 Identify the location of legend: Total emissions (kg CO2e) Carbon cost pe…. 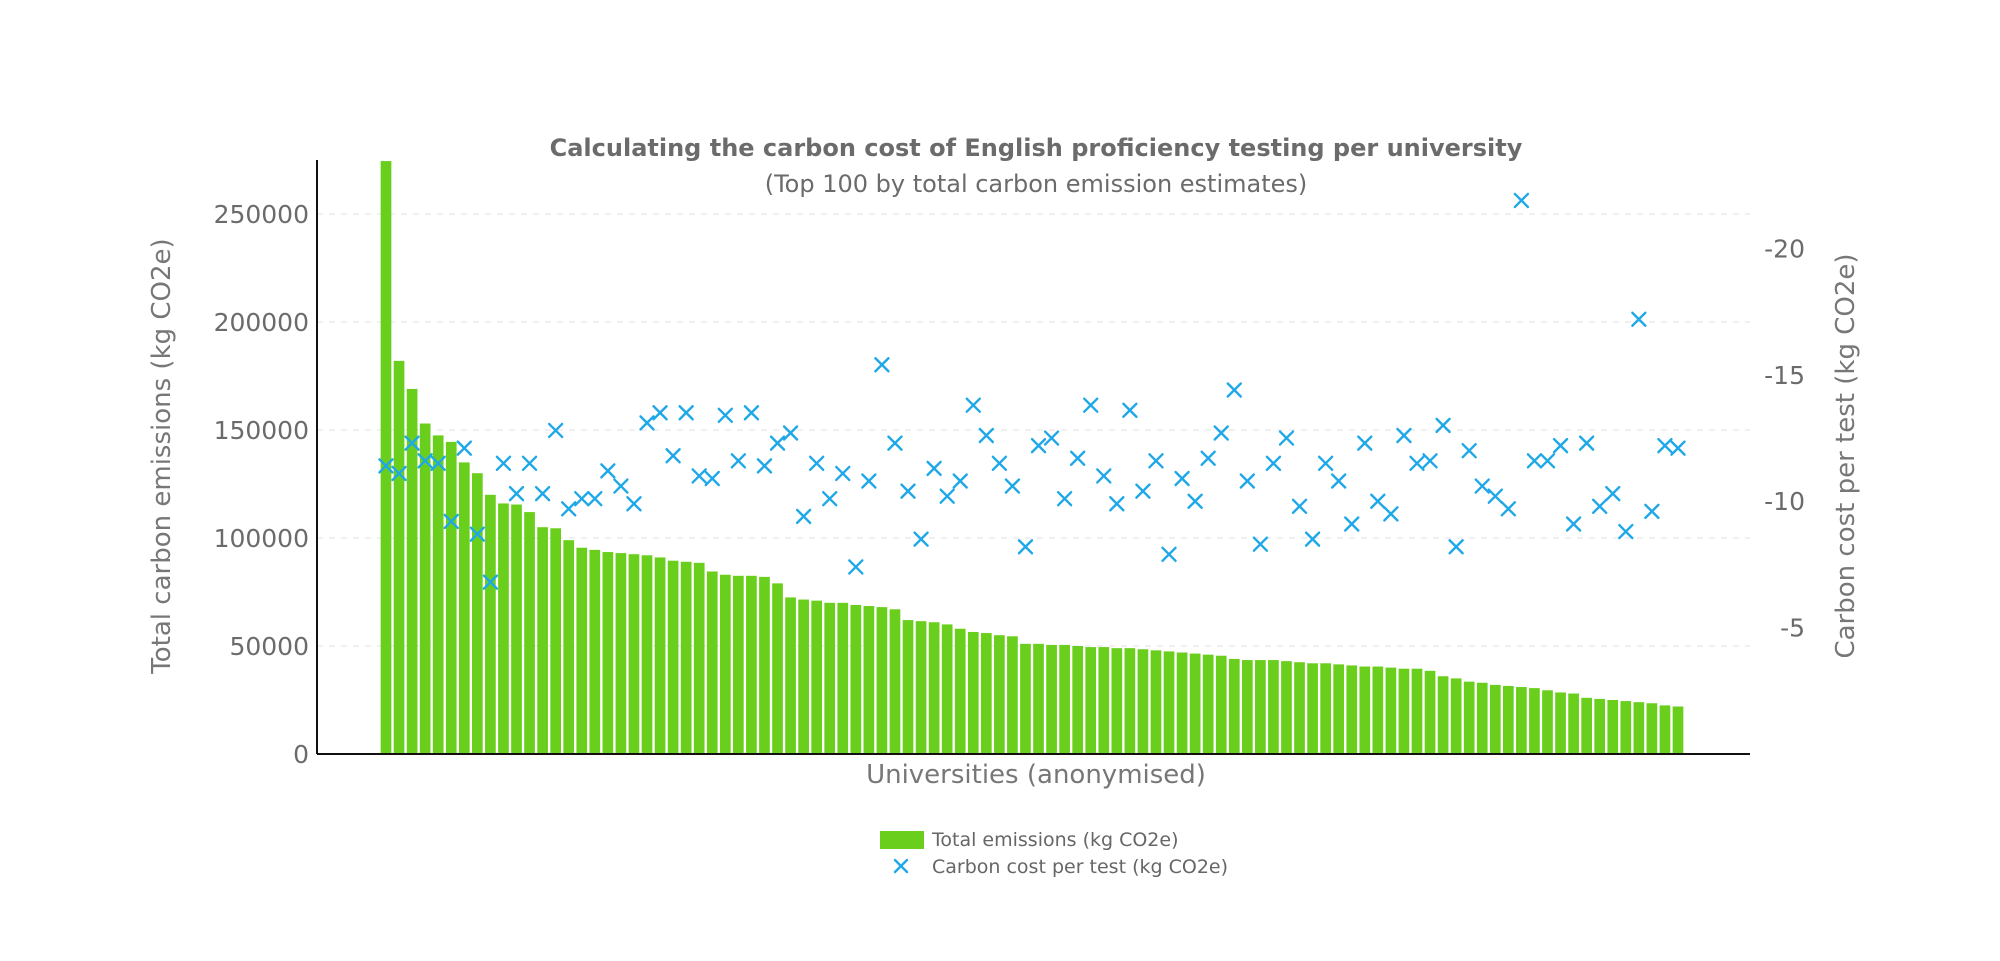
(1054, 853).